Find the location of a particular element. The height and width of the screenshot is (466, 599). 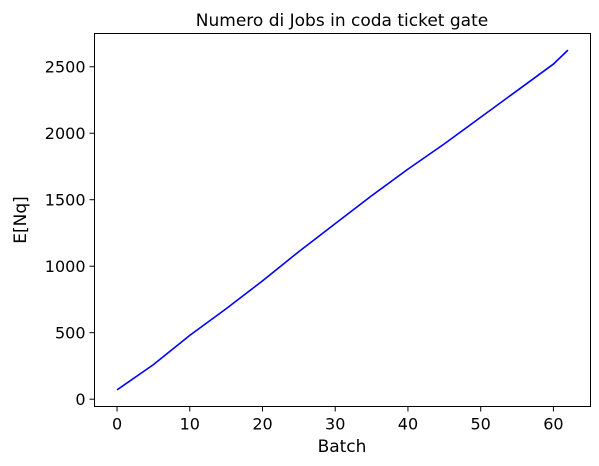

x-axis: 0 10 20 30 40 50 60 is located at coordinates (338, 420).